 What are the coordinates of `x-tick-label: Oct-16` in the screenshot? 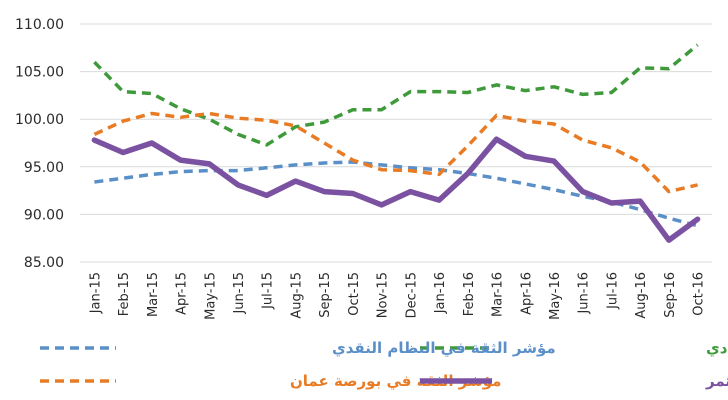 It's located at (699, 294).